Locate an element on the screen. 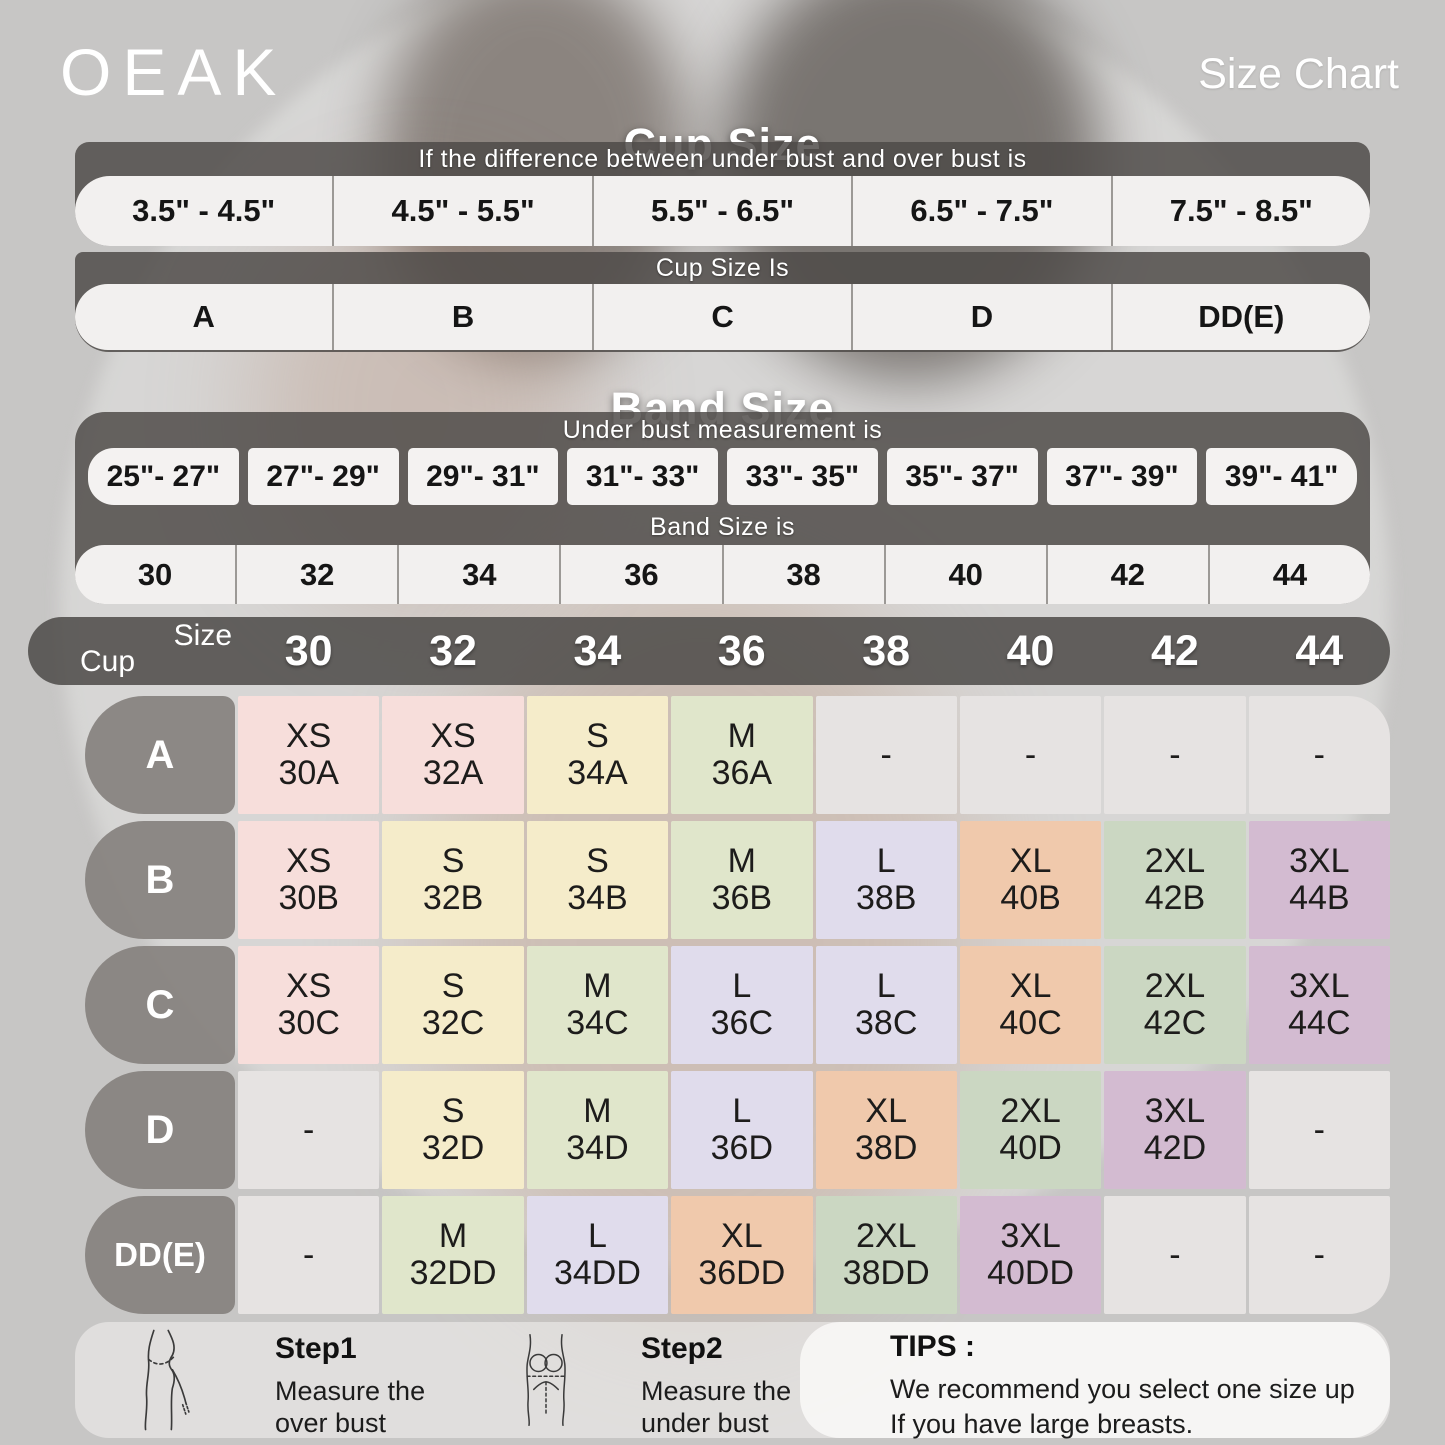 The width and height of the screenshot is (1445, 1445). step1-title: Step1 is located at coordinates (316, 1348).